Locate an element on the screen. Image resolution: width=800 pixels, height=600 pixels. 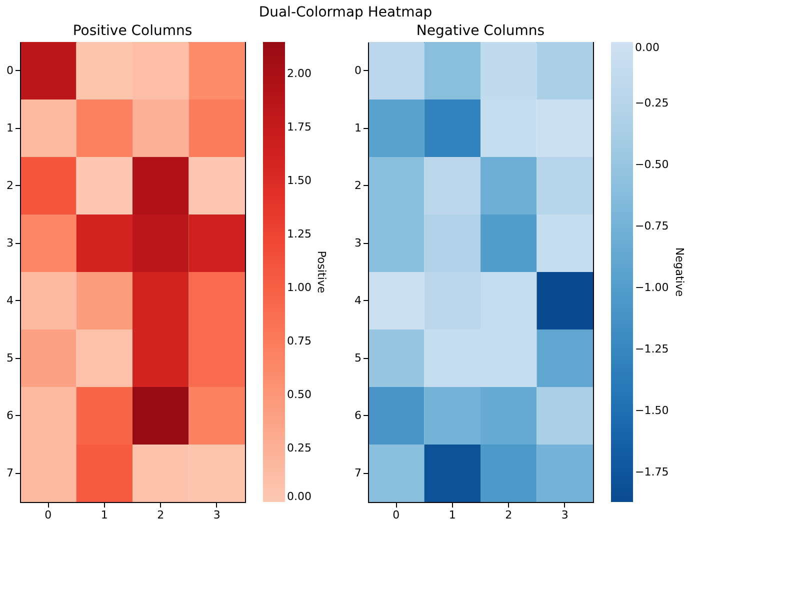
text: Dual-Colormap Heatmap is located at coordinates (345, 12).